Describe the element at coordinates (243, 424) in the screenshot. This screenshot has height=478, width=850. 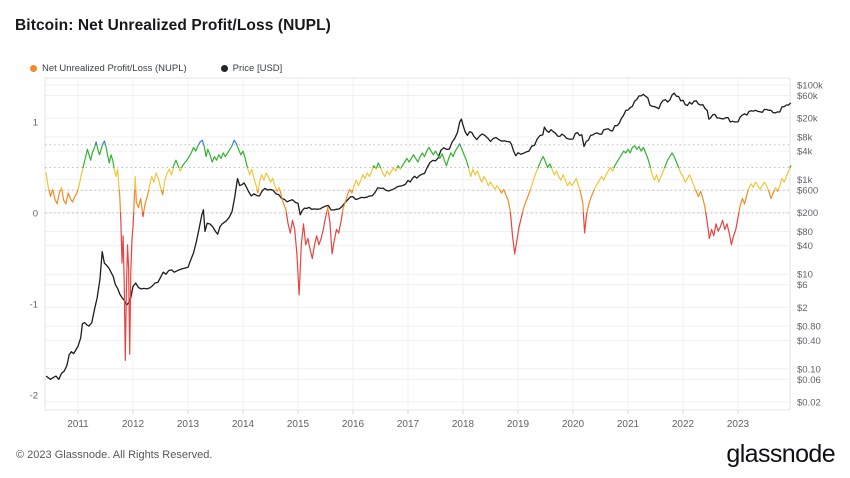
I see `year-tick-label: 2014` at that location.